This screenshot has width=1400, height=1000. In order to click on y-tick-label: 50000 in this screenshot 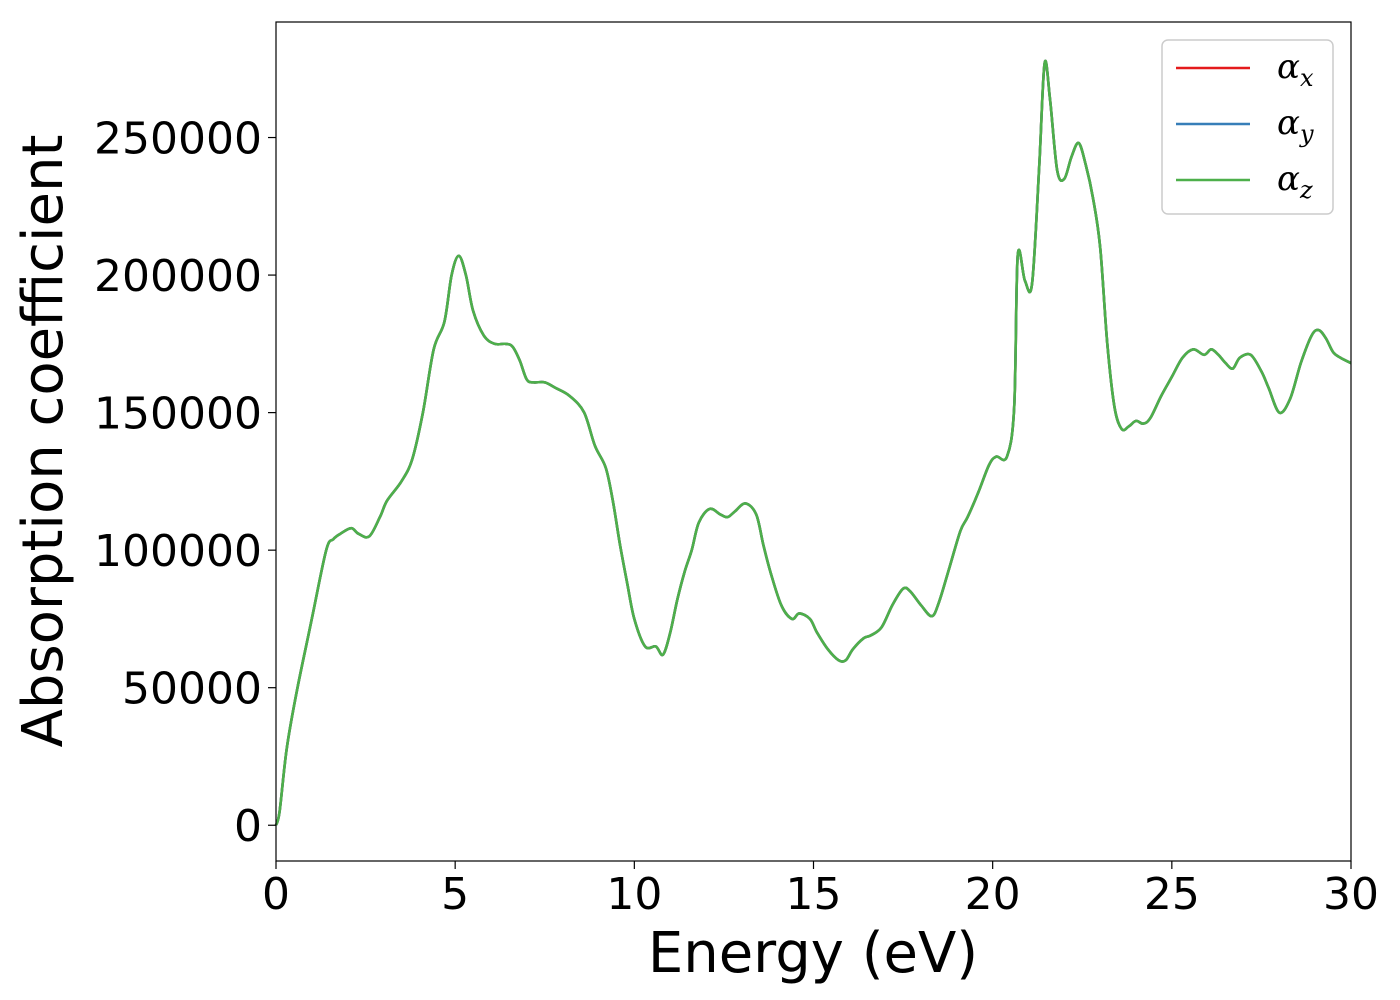, I will do `click(192, 689)`.